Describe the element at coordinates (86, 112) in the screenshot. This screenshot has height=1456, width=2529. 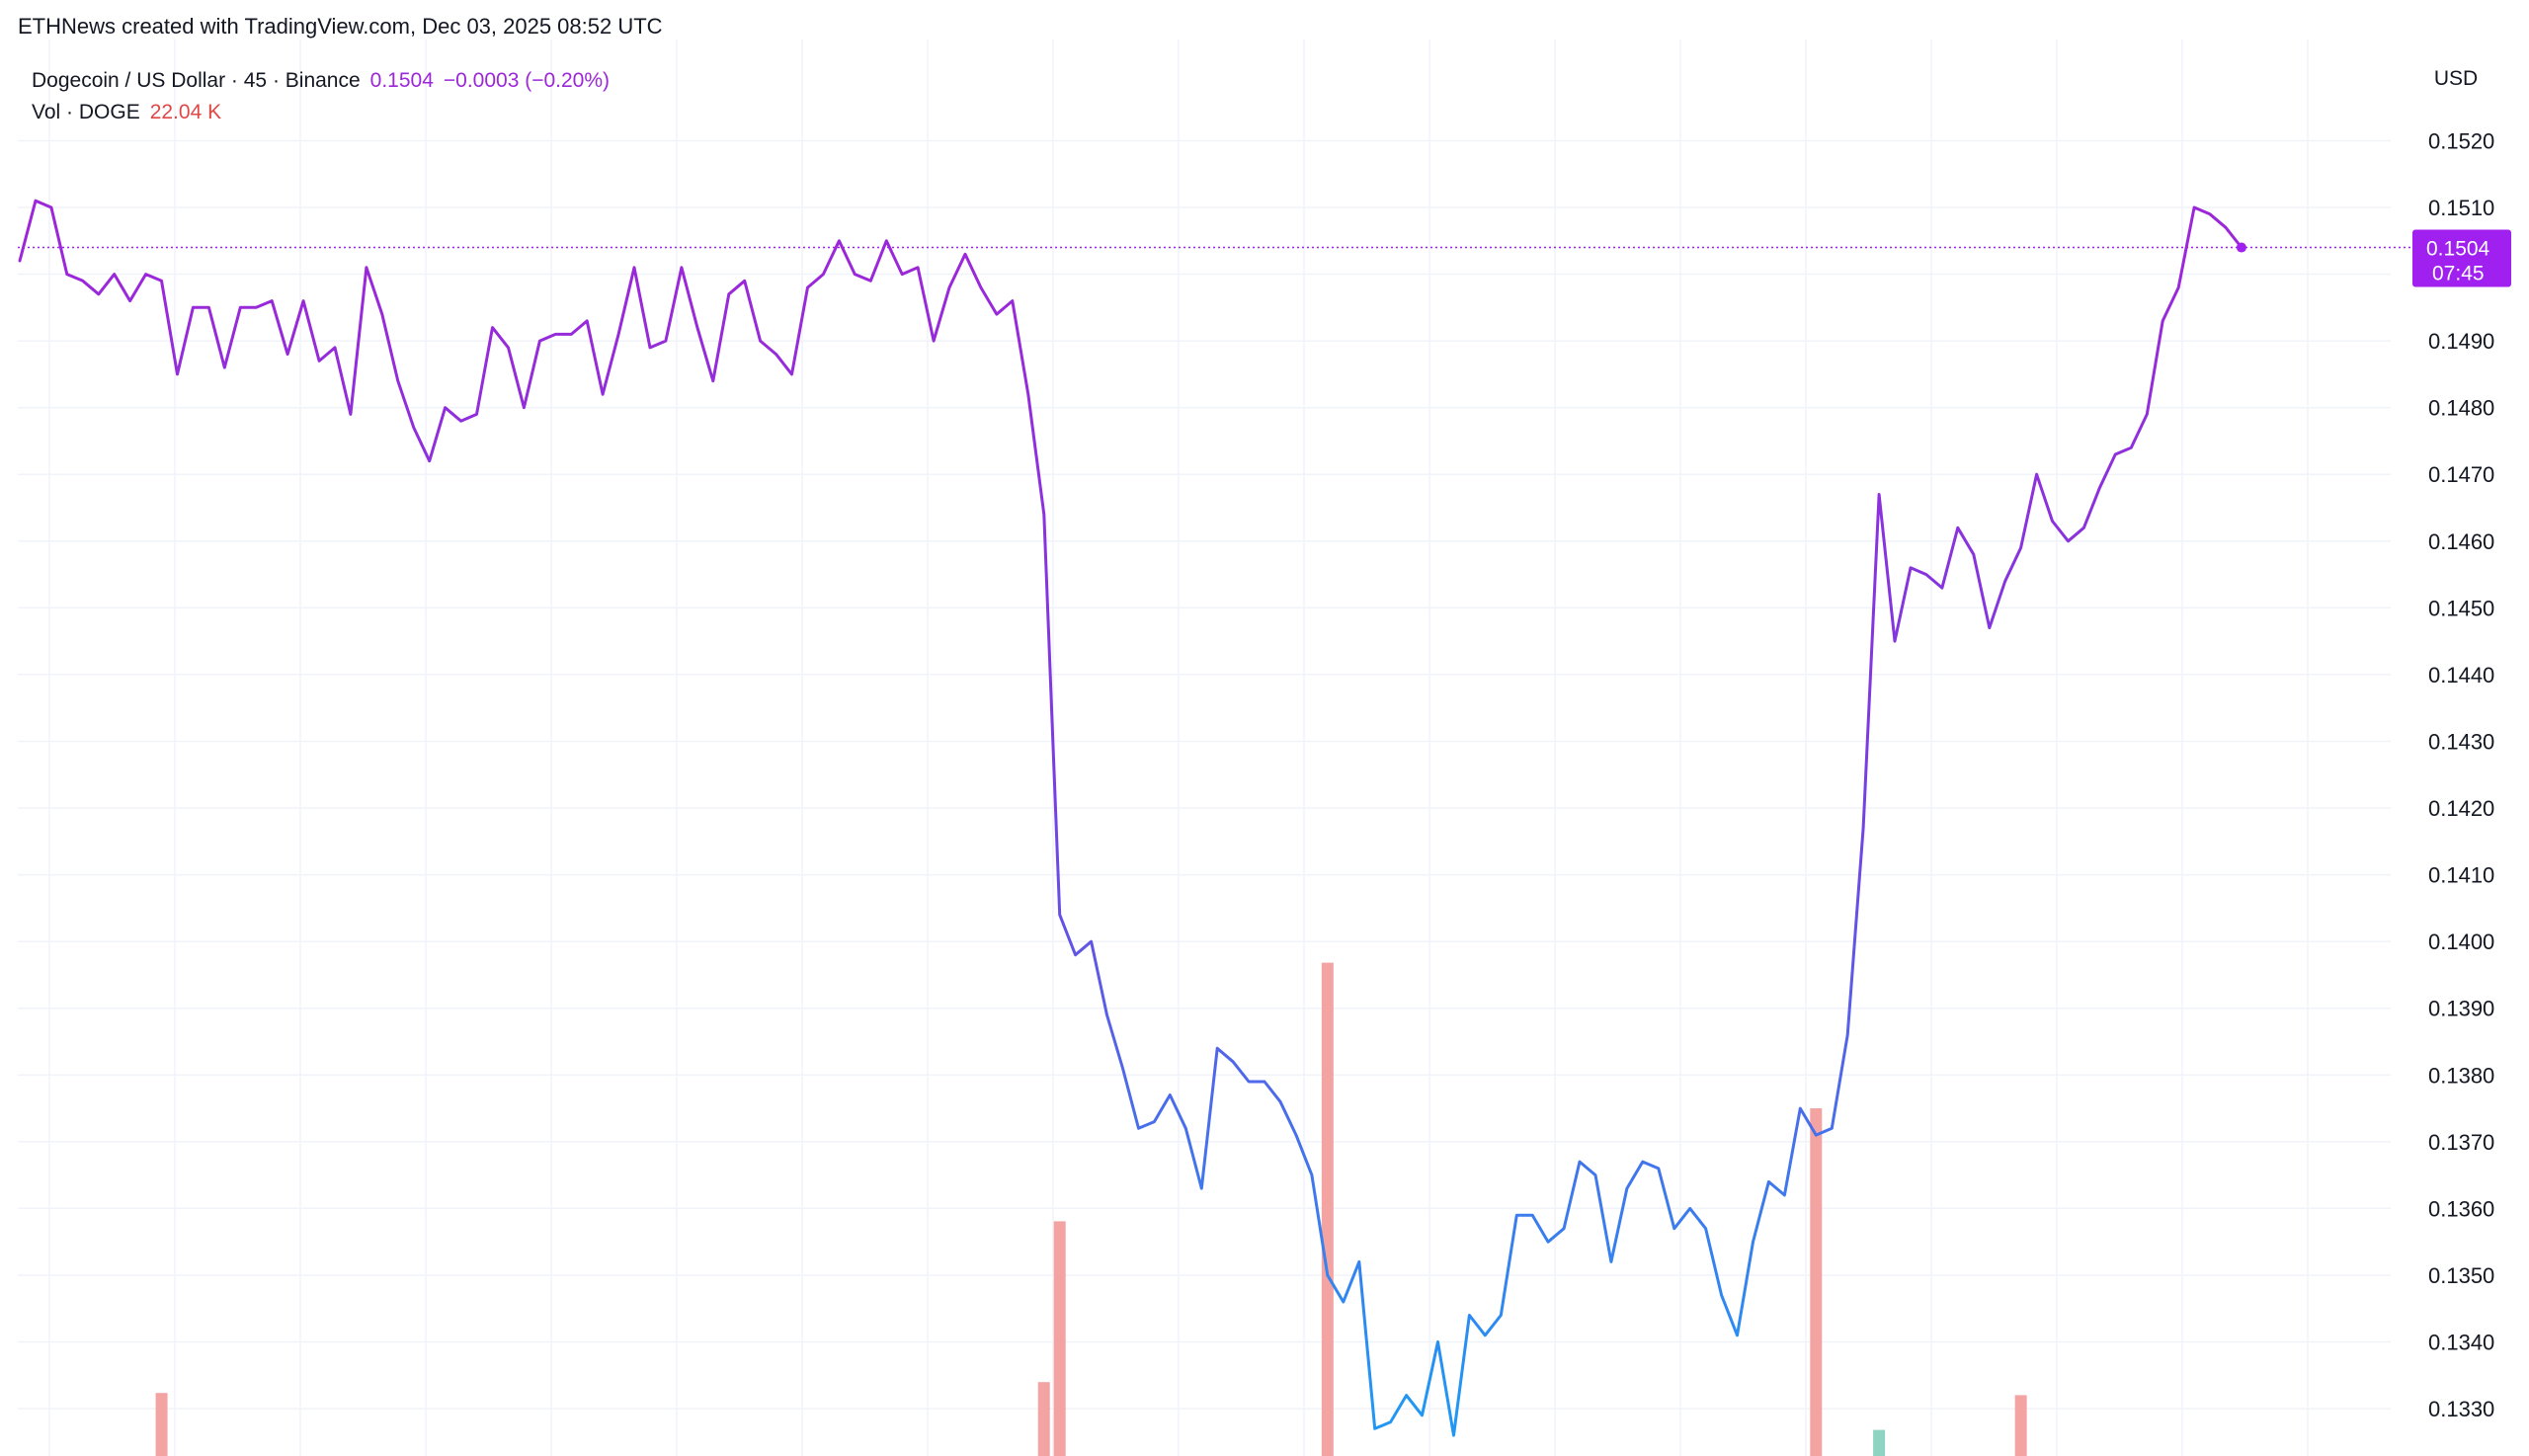
I see `volume-label: Vol · DOGE` at that location.